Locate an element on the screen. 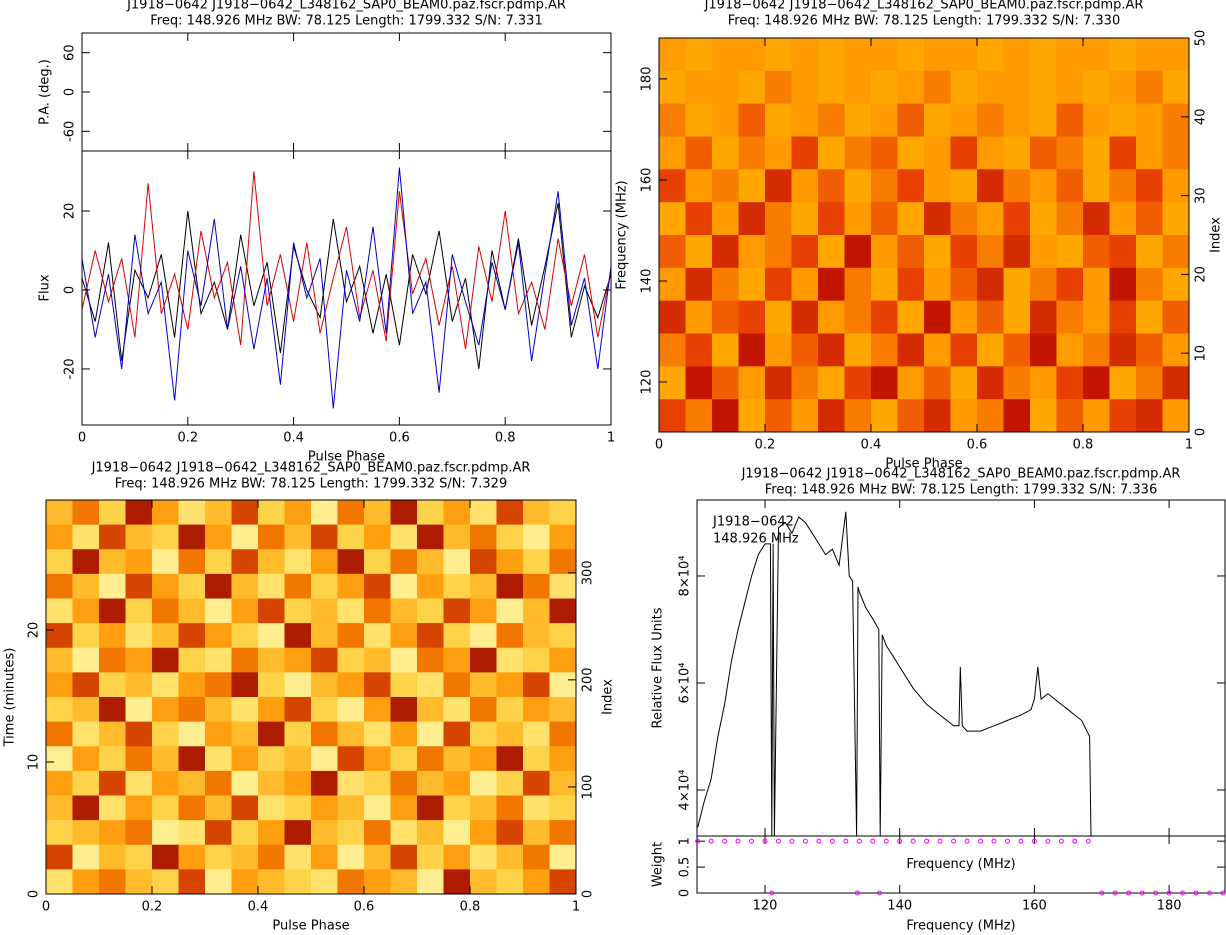  x-tick-label: 160 is located at coordinates (1034, 906).